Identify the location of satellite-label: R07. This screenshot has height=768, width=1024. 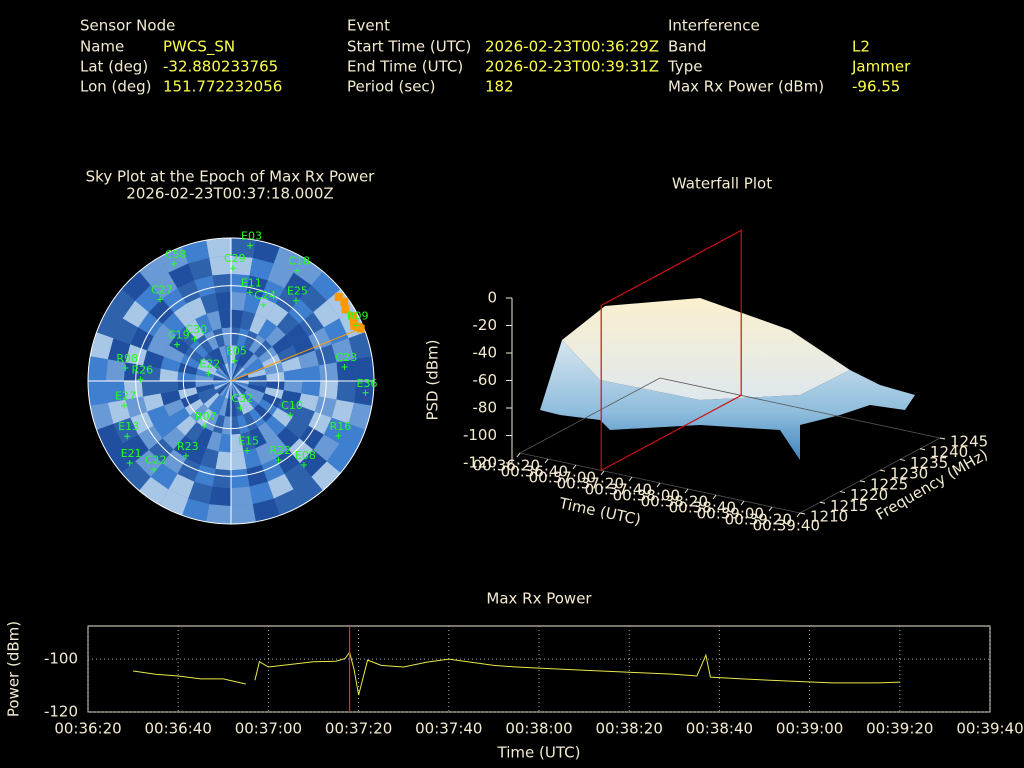
(206, 416).